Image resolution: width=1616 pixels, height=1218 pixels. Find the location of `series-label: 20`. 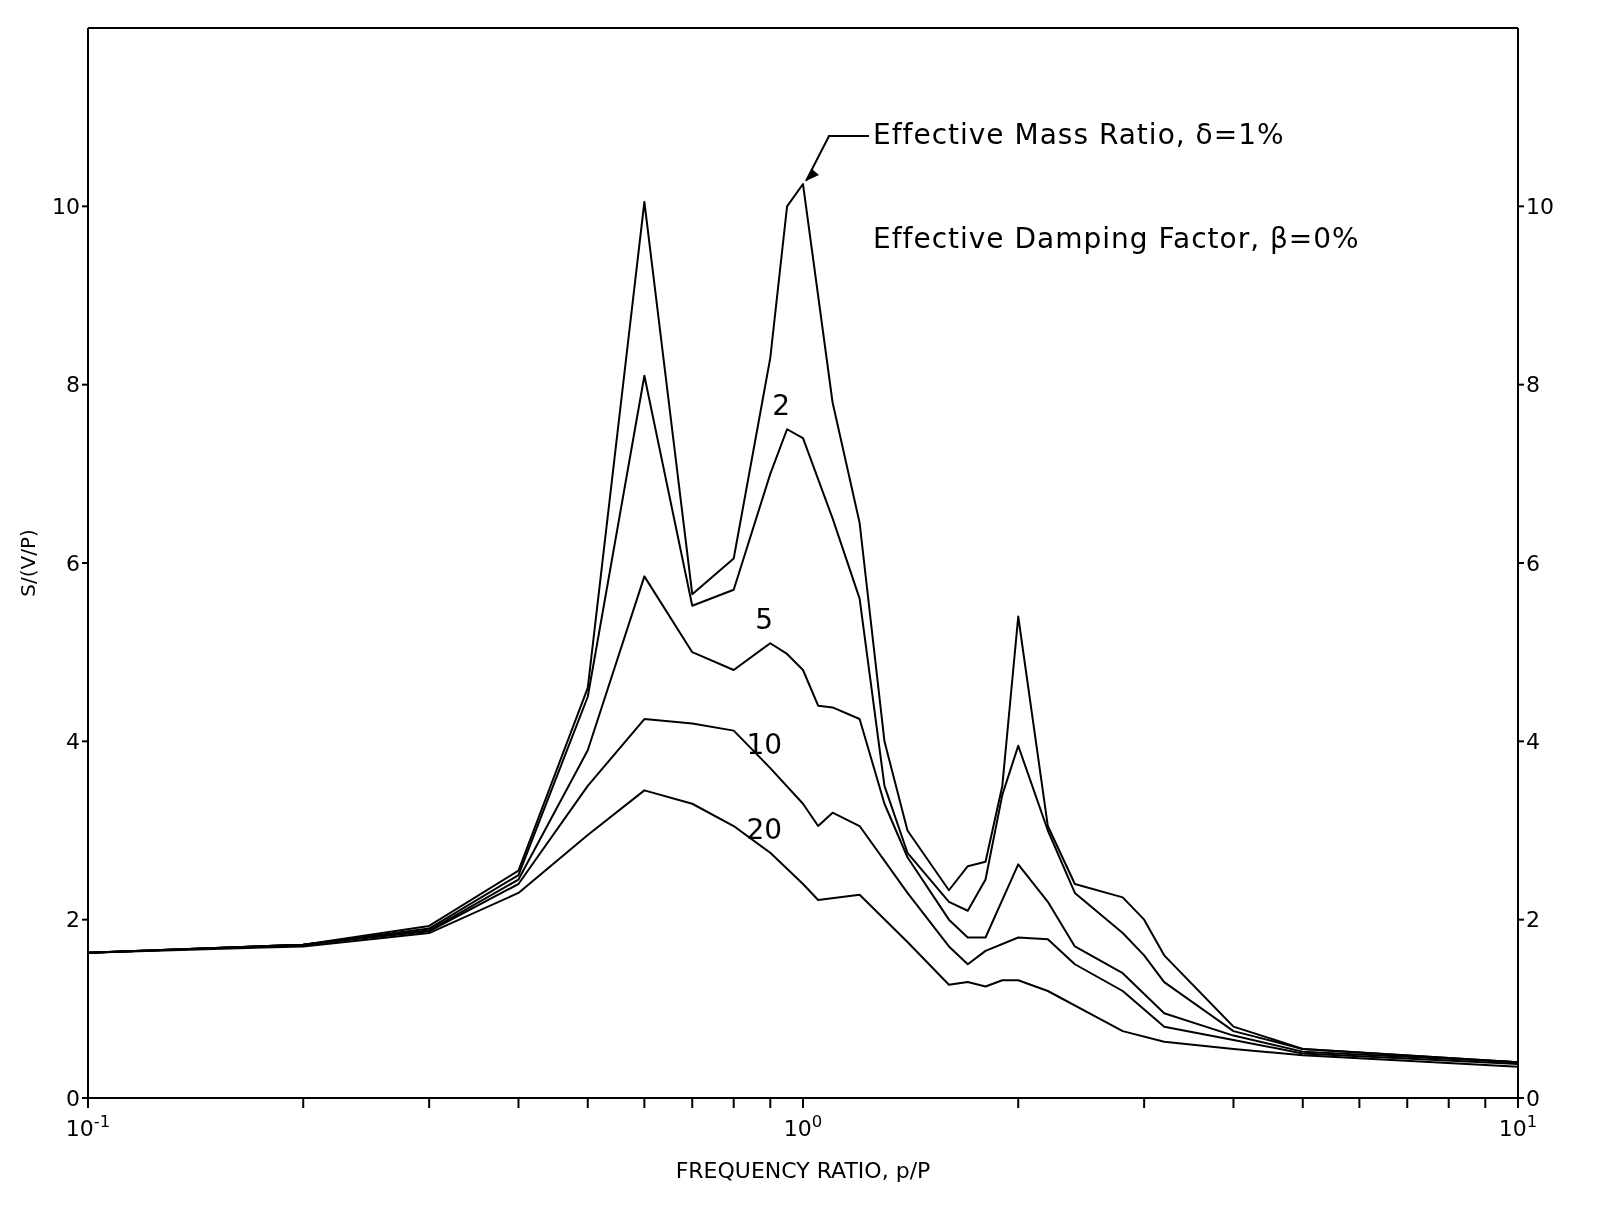

series-label: 20 is located at coordinates (764, 829).